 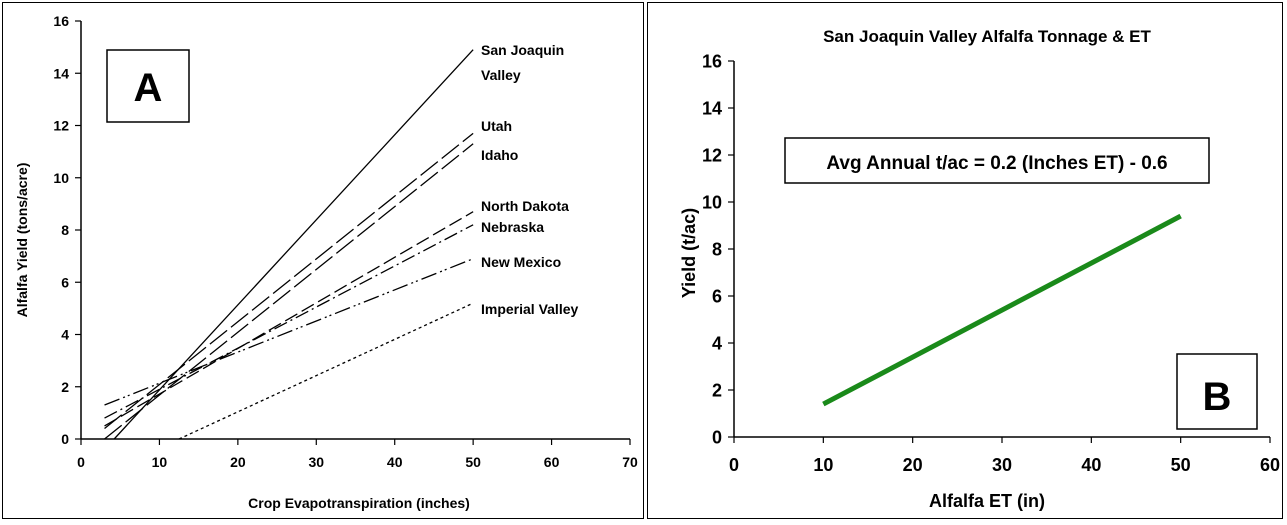 What do you see at coordinates (996, 163) in the screenshot?
I see `equation-annotation: Avg Annual t/ac = 0.2 (Inches ET) - 0.6` at bounding box center [996, 163].